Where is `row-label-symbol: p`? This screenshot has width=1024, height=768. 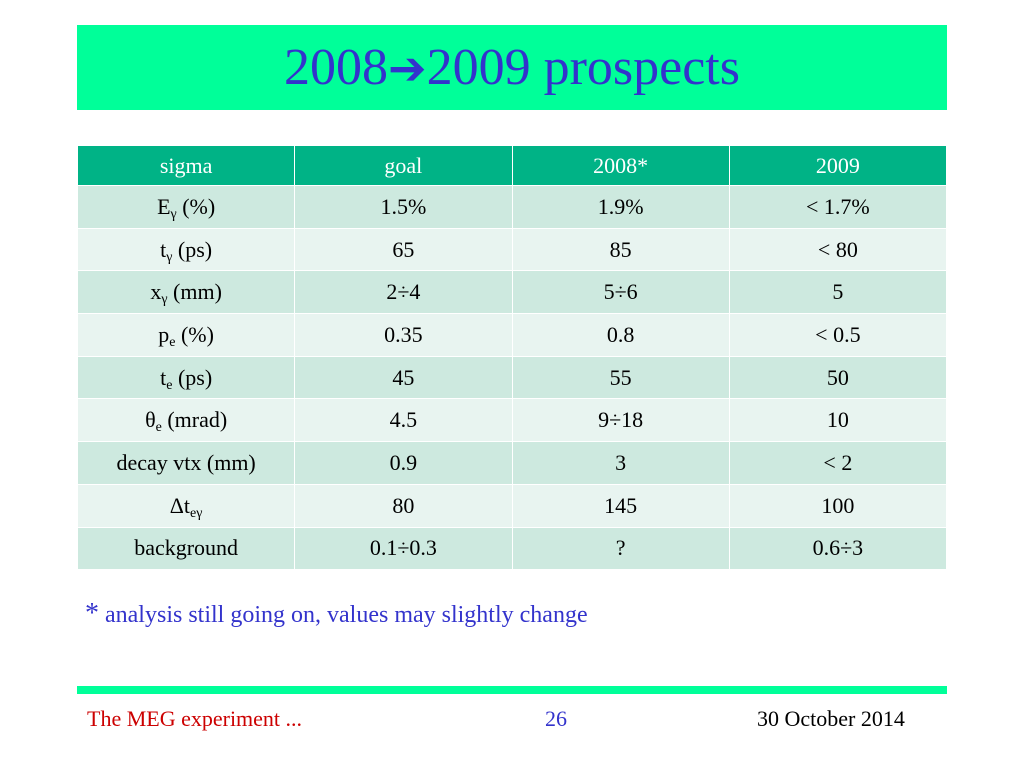 row-label-symbol: p is located at coordinates (164, 334).